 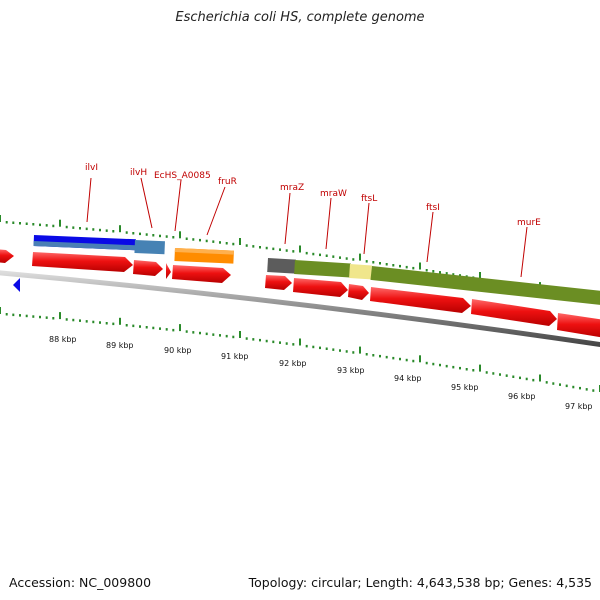 I want to click on scale-label-89kbp: 89 kbp, so click(x=120, y=345).